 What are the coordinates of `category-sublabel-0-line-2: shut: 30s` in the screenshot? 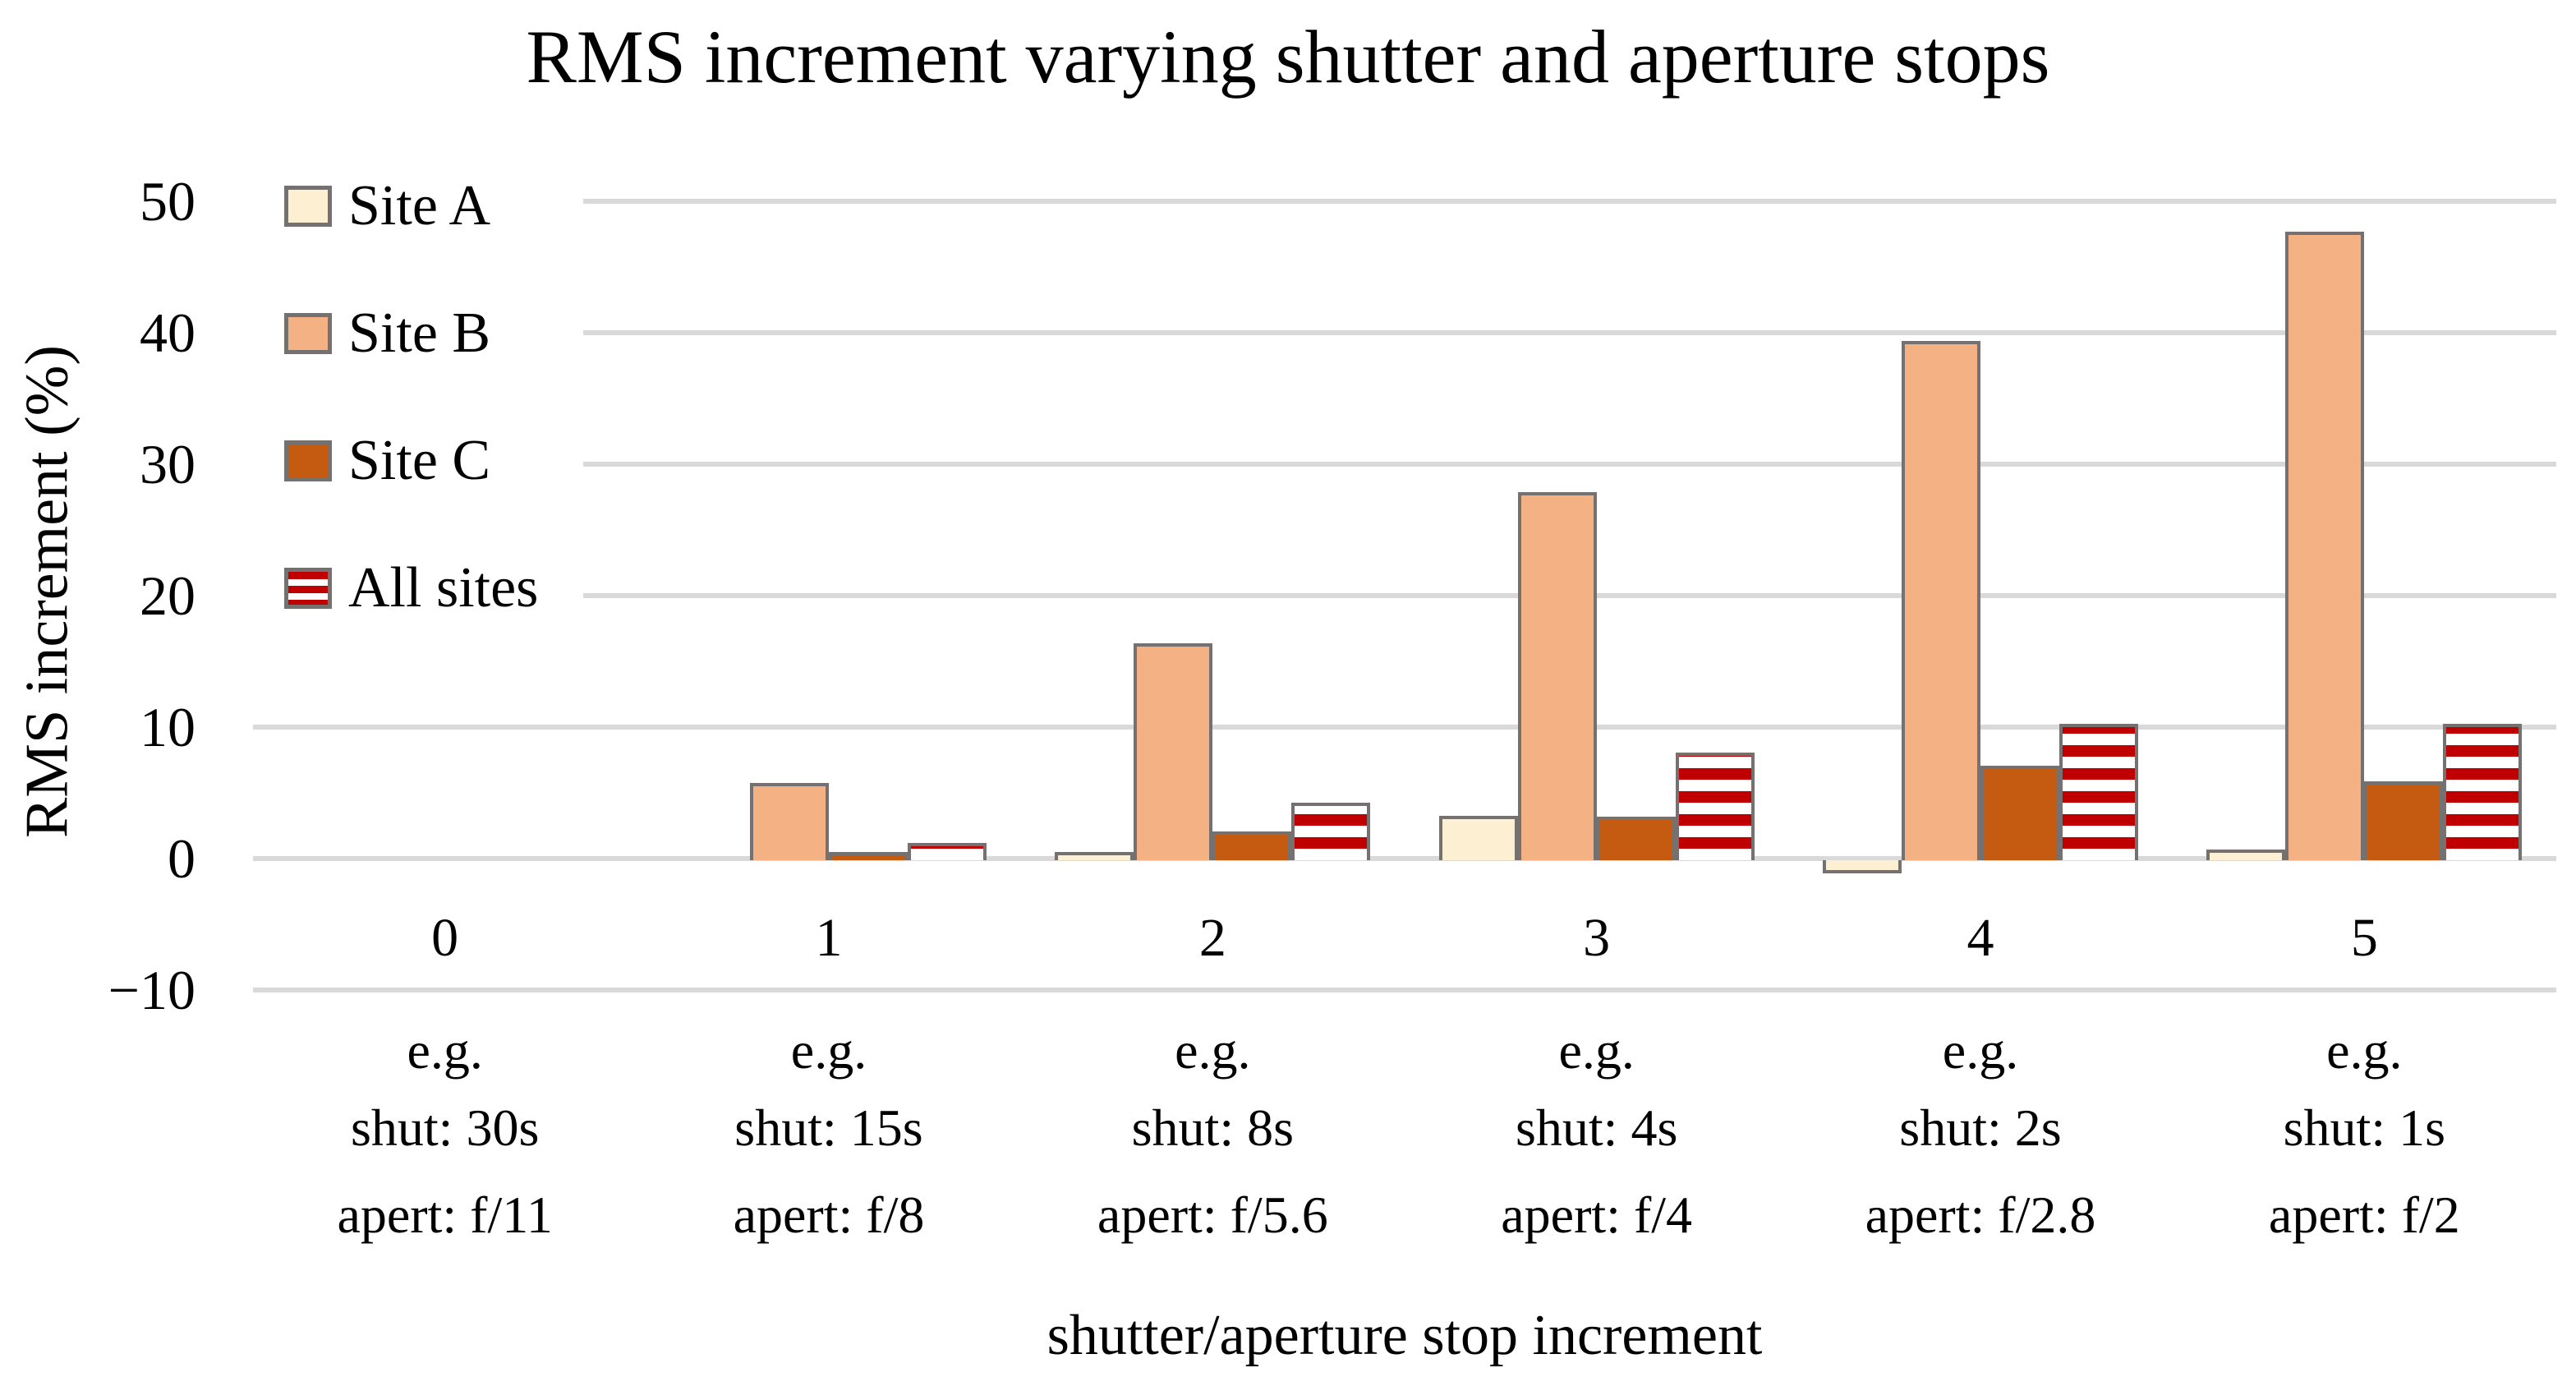 It's located at (445, 1127).